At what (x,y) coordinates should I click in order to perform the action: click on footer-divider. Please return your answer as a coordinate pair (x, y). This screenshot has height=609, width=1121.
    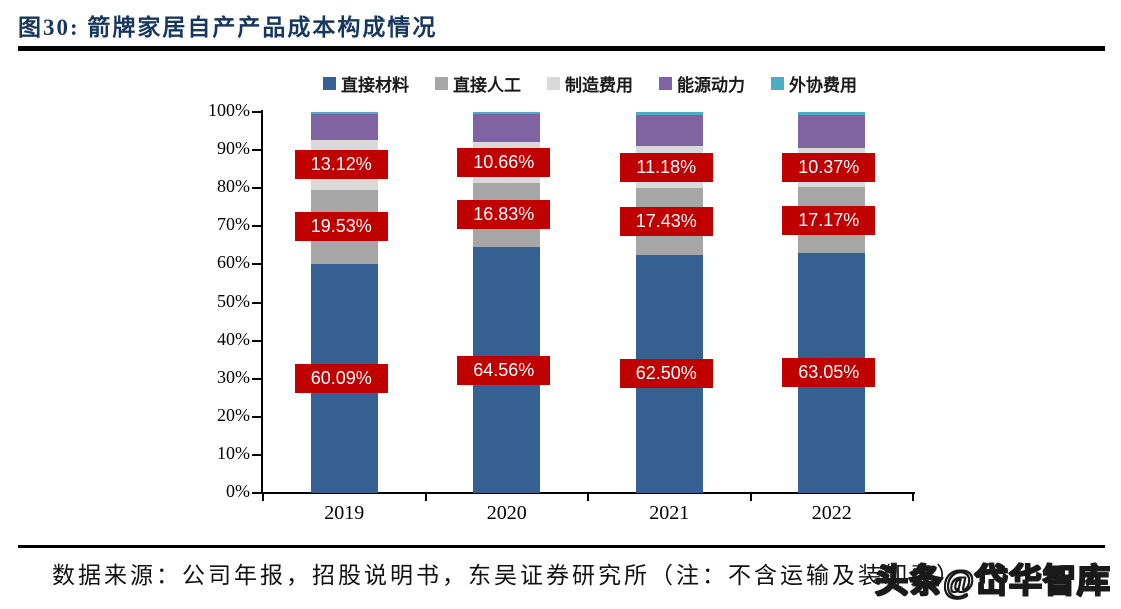
    Looking at the image, I should click on (561, 546).